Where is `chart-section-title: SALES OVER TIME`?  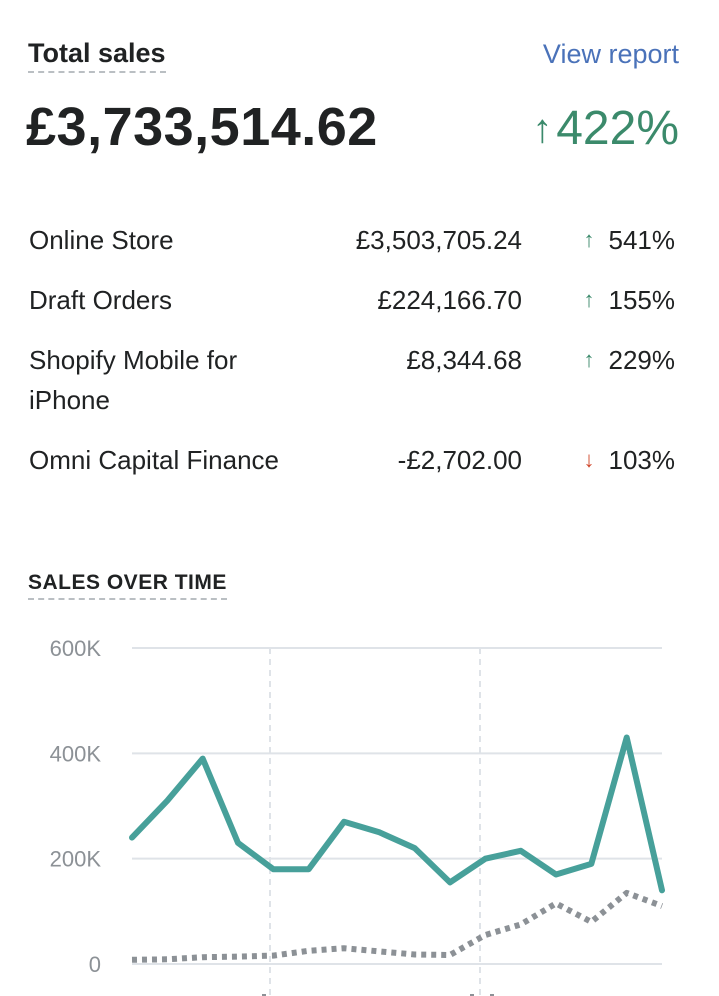
chart-section-title: SALES OVER TIME is located at coordinates (127, 585).